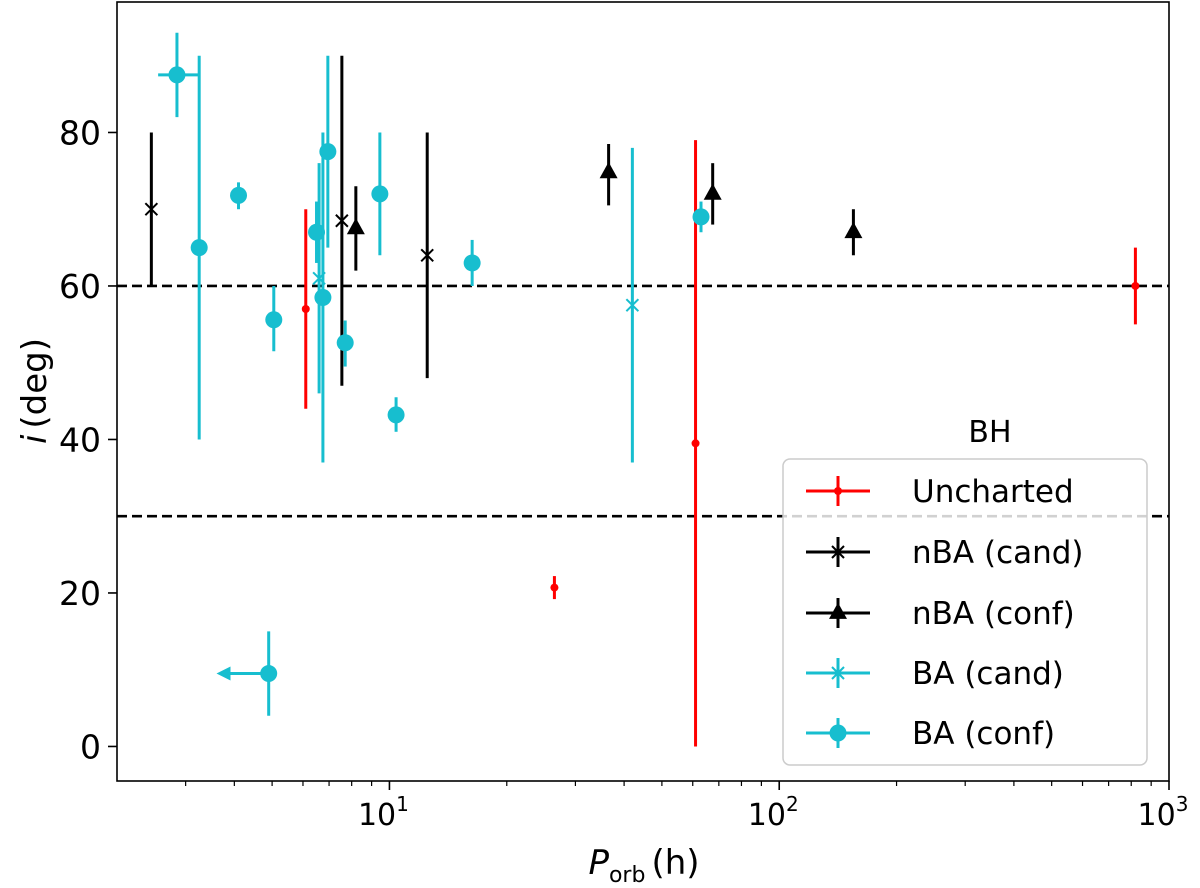  What do you see at coordinates (383, 812) in the screenshot?
I see `x-tick-label: 10¹` at bounding box center [383, 812].